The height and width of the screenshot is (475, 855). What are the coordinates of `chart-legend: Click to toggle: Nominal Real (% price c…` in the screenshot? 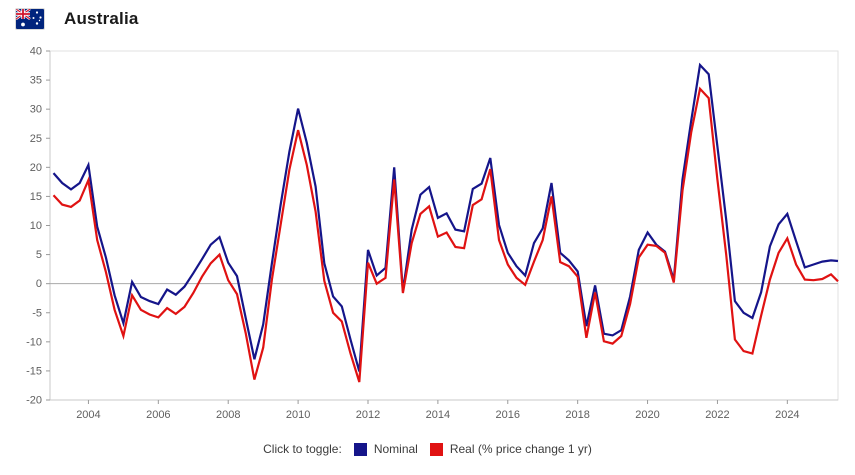 It's located at (427, 449).